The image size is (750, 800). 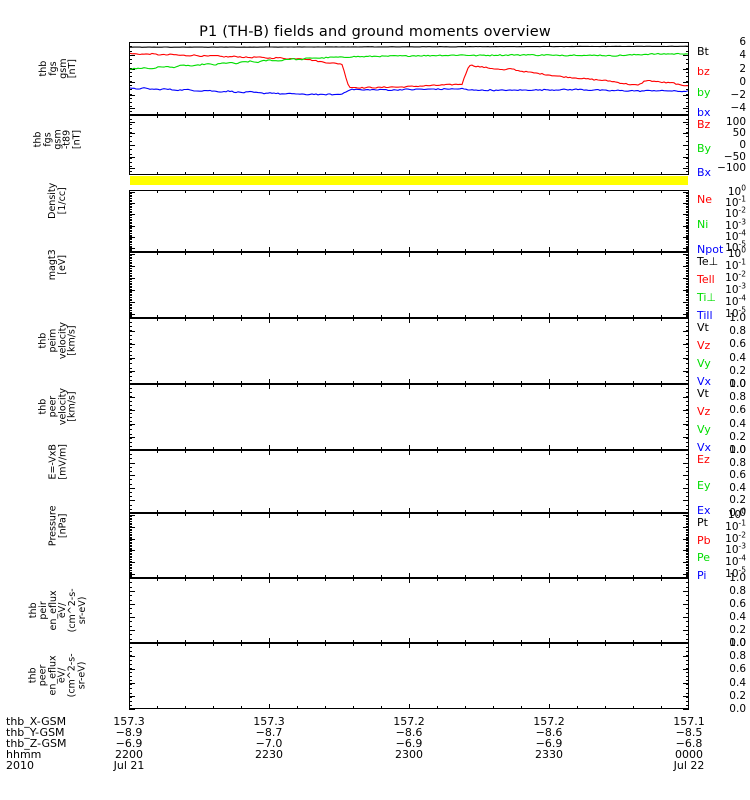 What do you see at coordinates (549, 754) in the screenshot?
I see `x-axis-value-hhmm: 2330` at bounding box center [549, 754].